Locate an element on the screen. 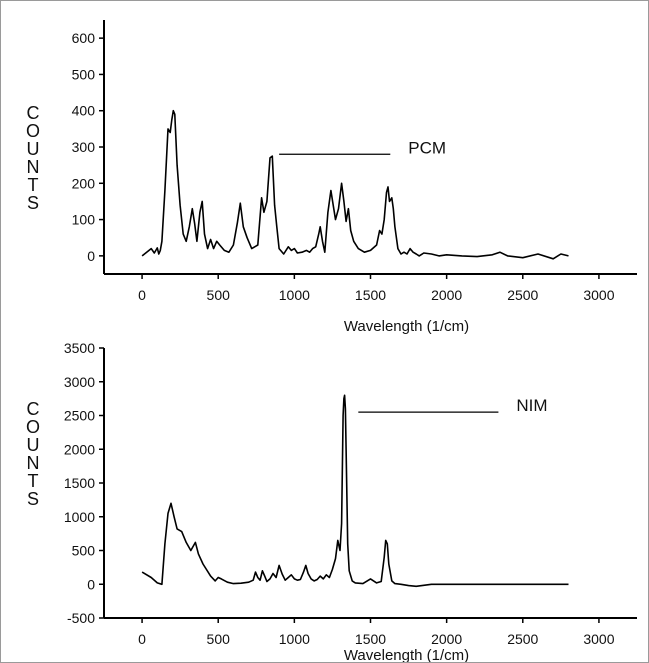 The image size is (649, 663). pcm-y-tick-label: 300 is located at coordinates (84, 147).